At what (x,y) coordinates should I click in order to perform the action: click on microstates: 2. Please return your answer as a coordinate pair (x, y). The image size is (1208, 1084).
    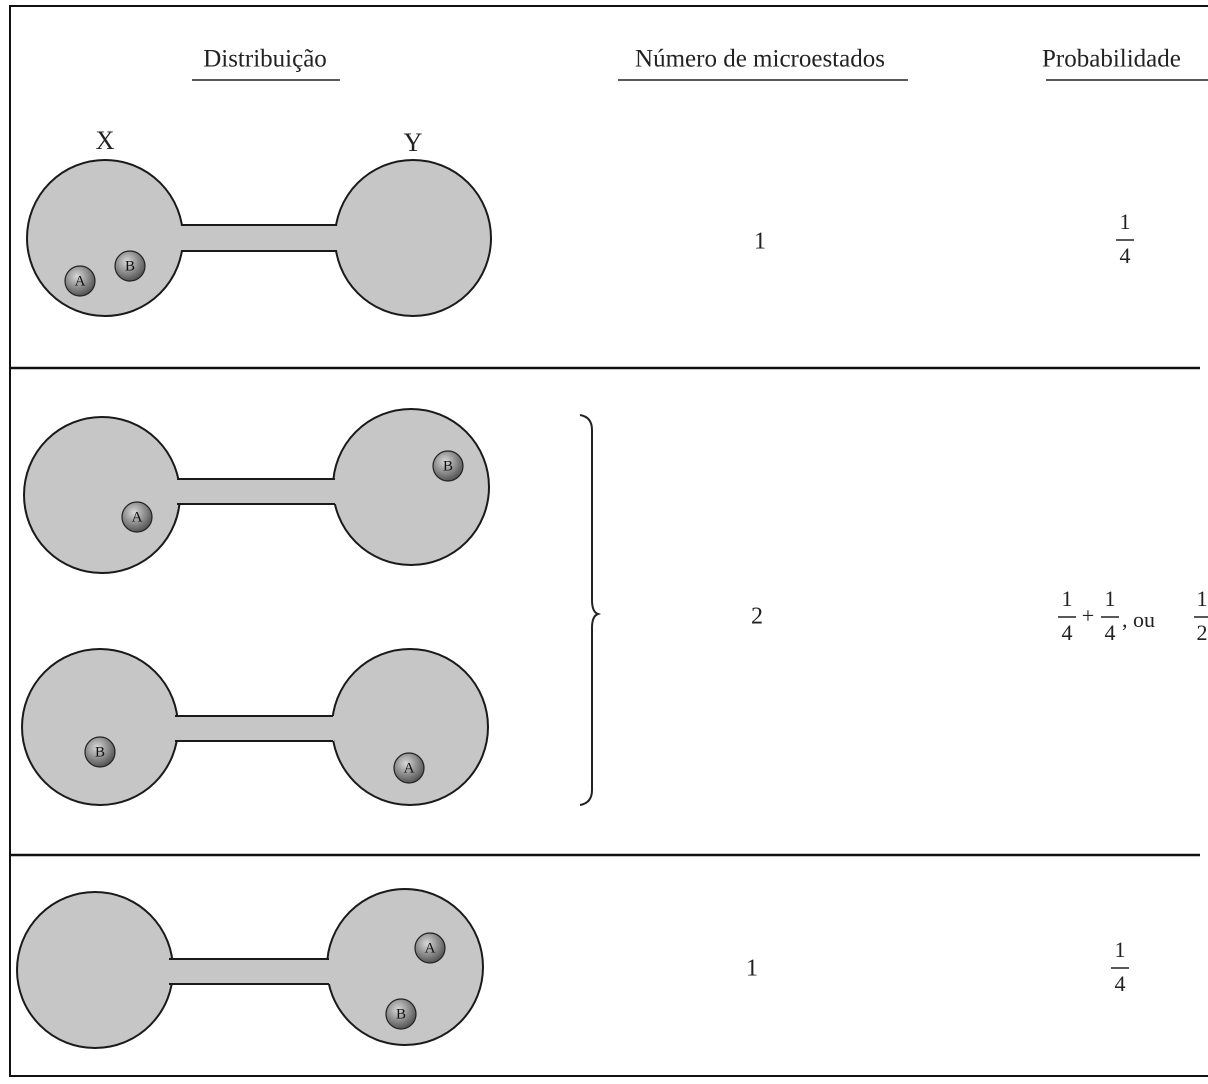
    Looking at the image, I should click on (757, 617).